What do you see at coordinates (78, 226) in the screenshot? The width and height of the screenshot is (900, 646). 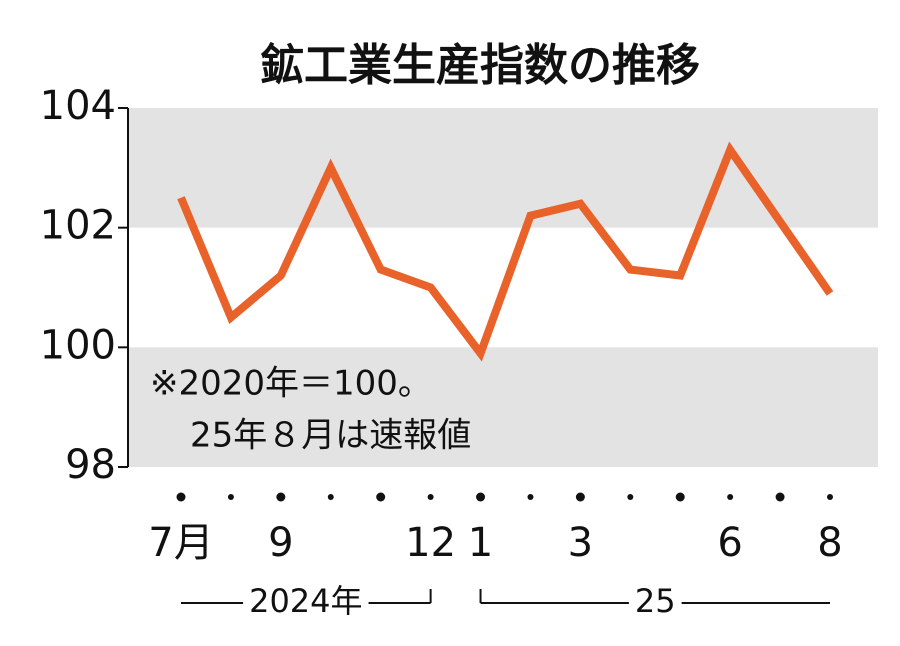 I see `y-tick-label: 102` at bounding box center [78, 226].